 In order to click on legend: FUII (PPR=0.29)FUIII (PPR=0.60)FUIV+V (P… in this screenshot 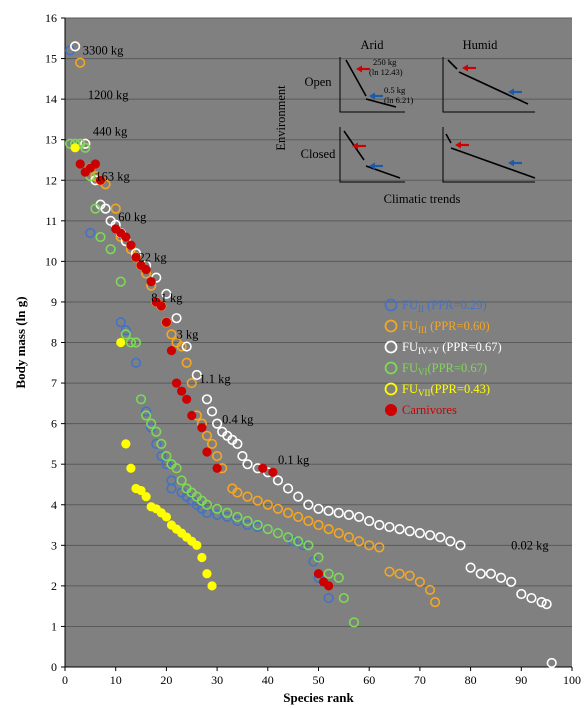, I will do `click(443, 357)`.